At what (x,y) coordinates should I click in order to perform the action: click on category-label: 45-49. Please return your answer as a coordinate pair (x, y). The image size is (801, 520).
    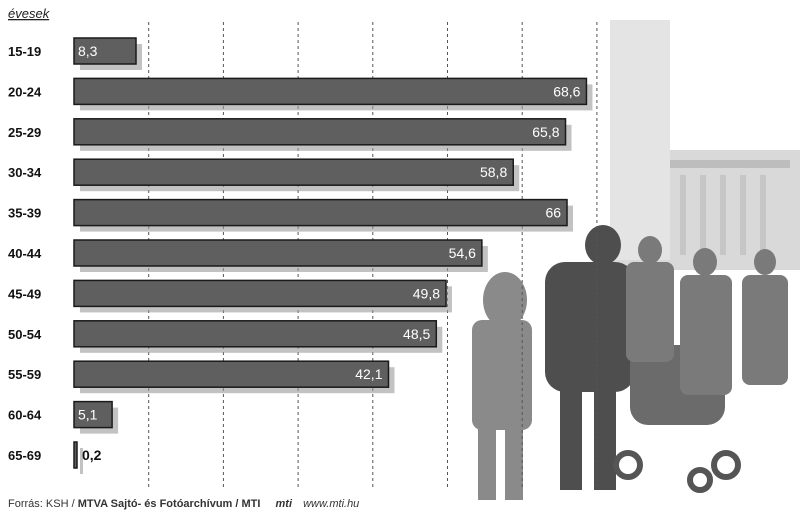
    Looking at the image, I should click on (24, 293).